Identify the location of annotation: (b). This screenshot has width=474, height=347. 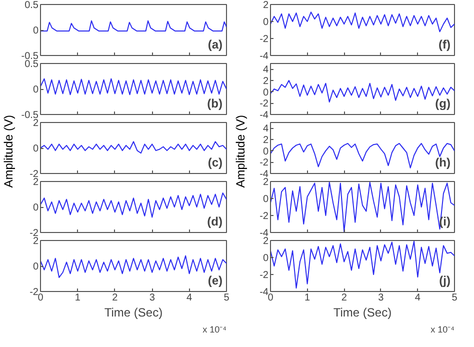
(215, 103).